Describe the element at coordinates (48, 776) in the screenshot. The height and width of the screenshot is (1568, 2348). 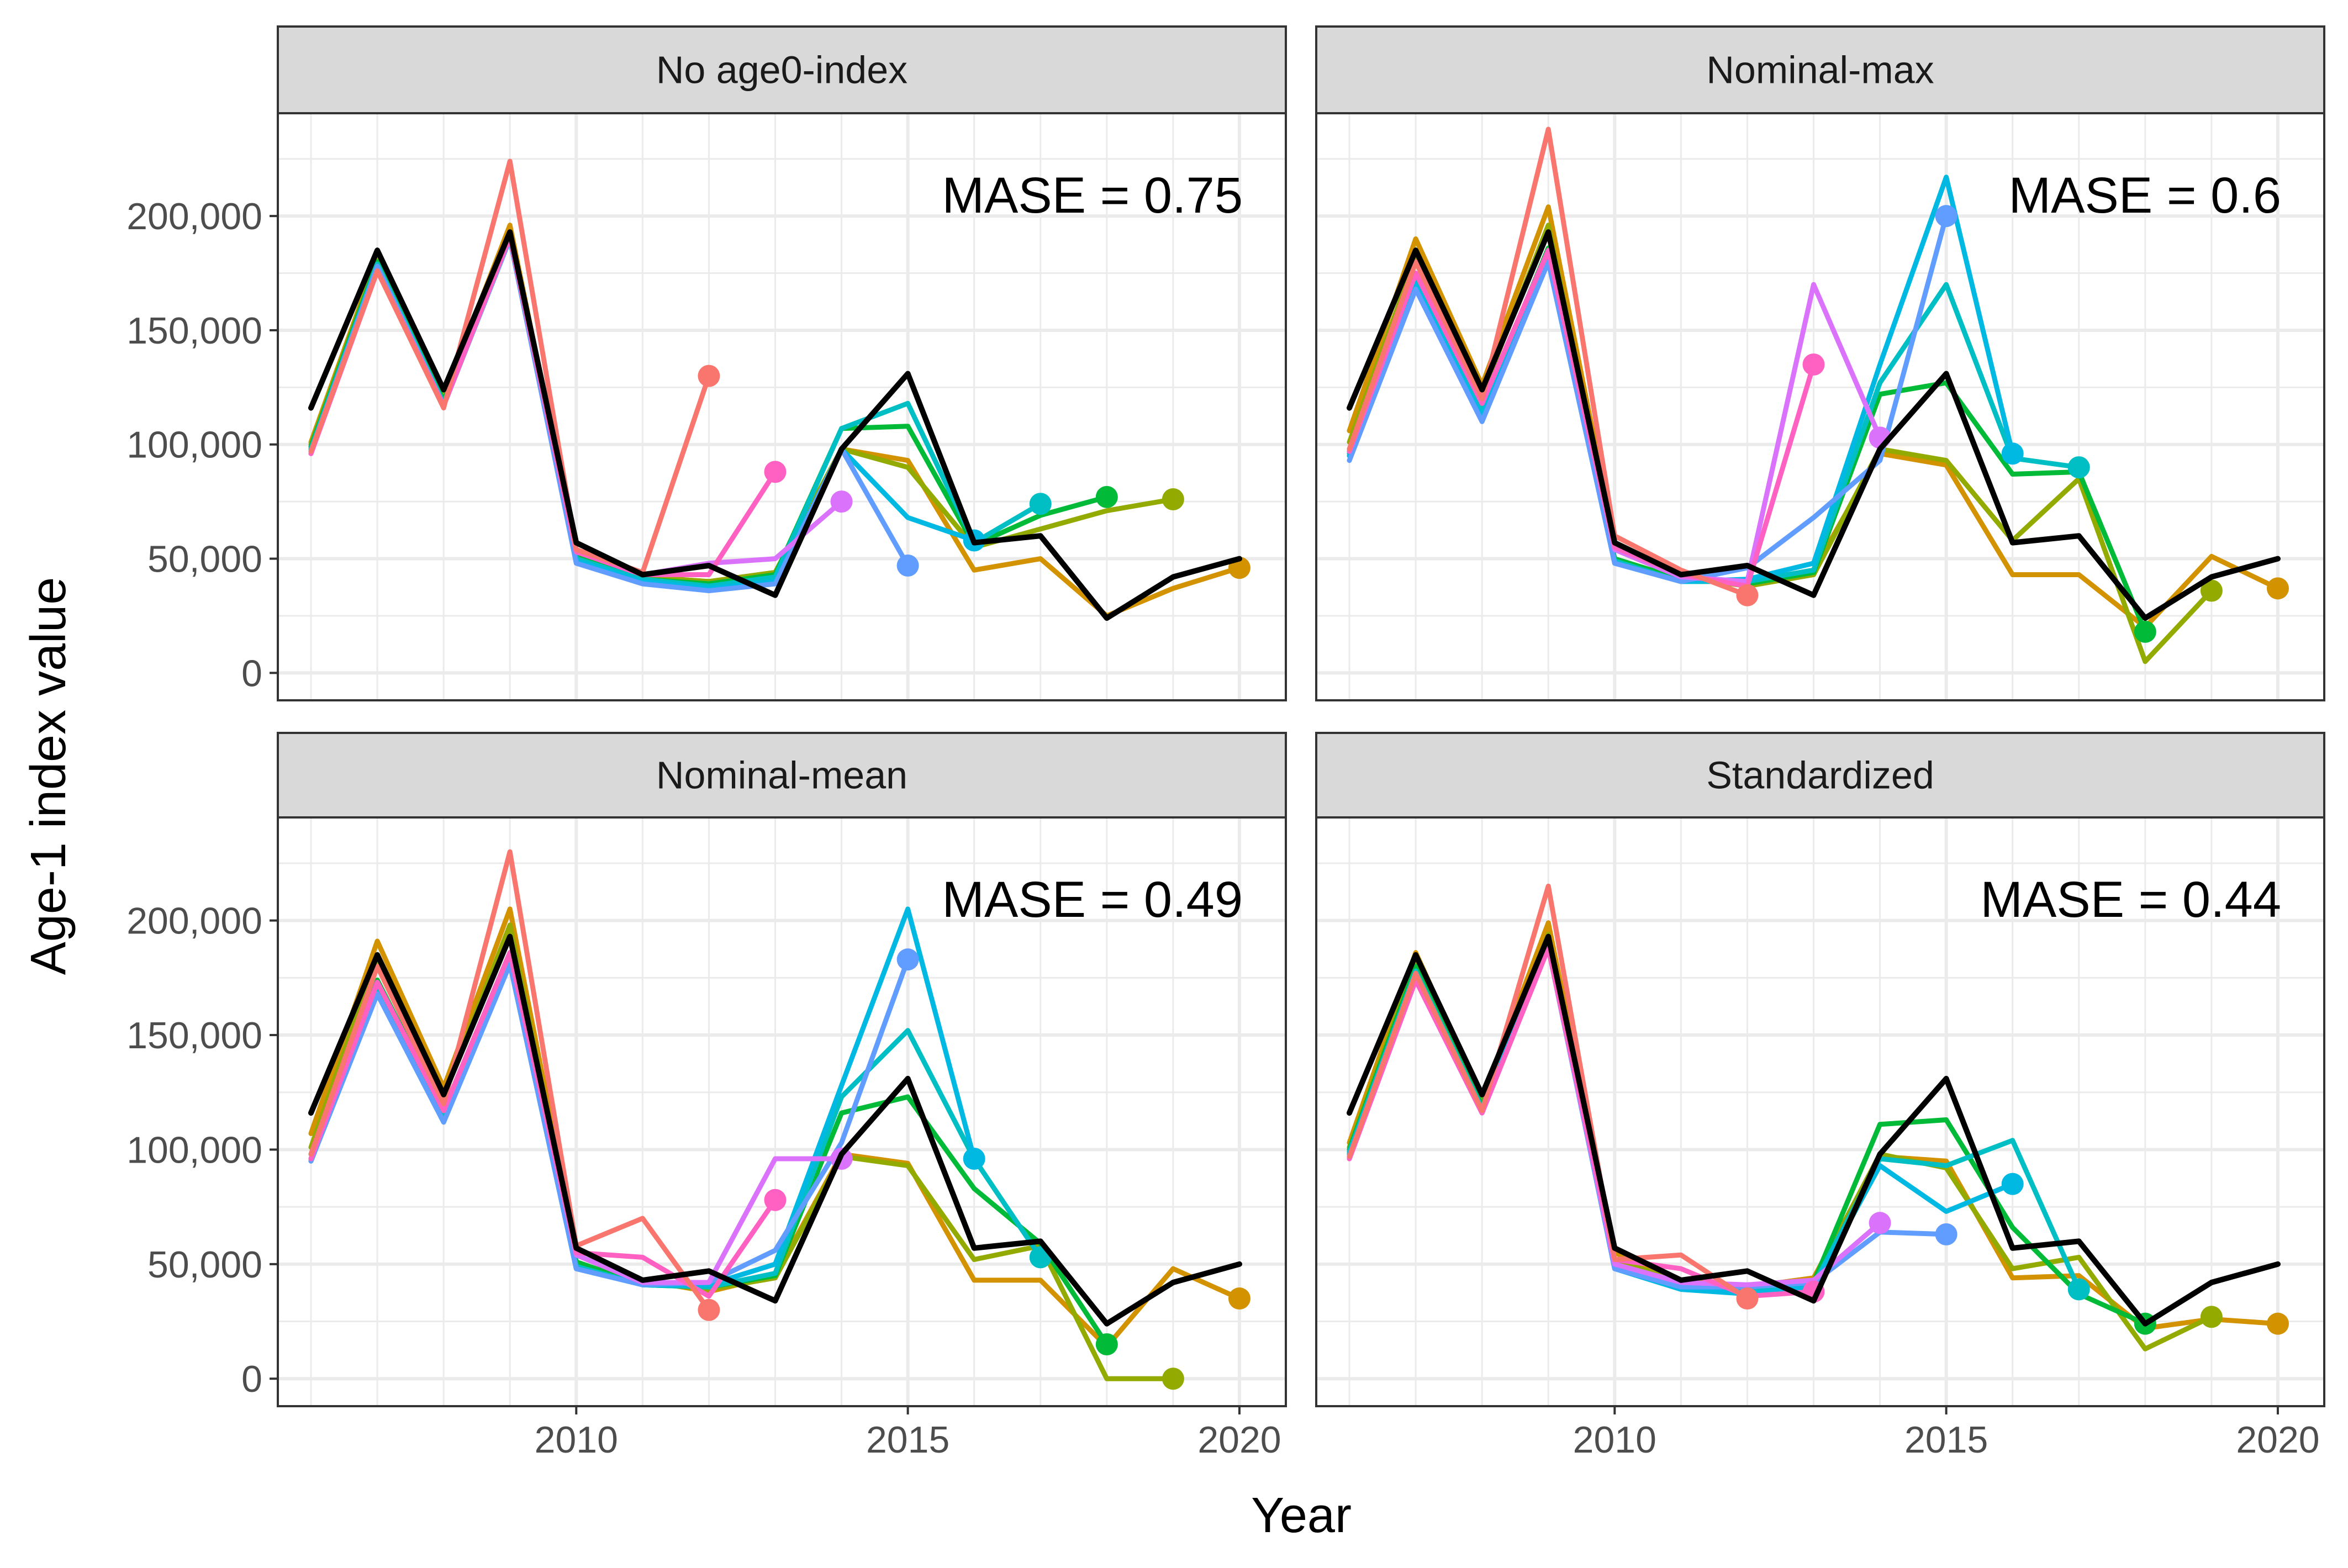
I see `y-axis-label: Age-1 index value` at that location.